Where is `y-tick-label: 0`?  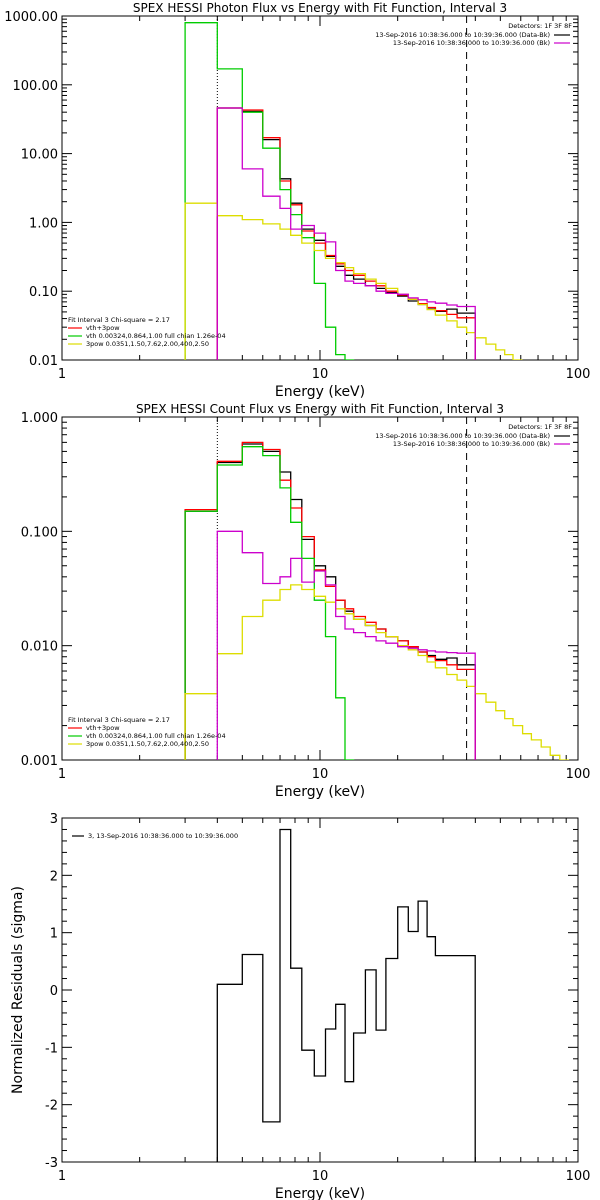 y-tick-label: 0 is located at coordinates (54, 991).